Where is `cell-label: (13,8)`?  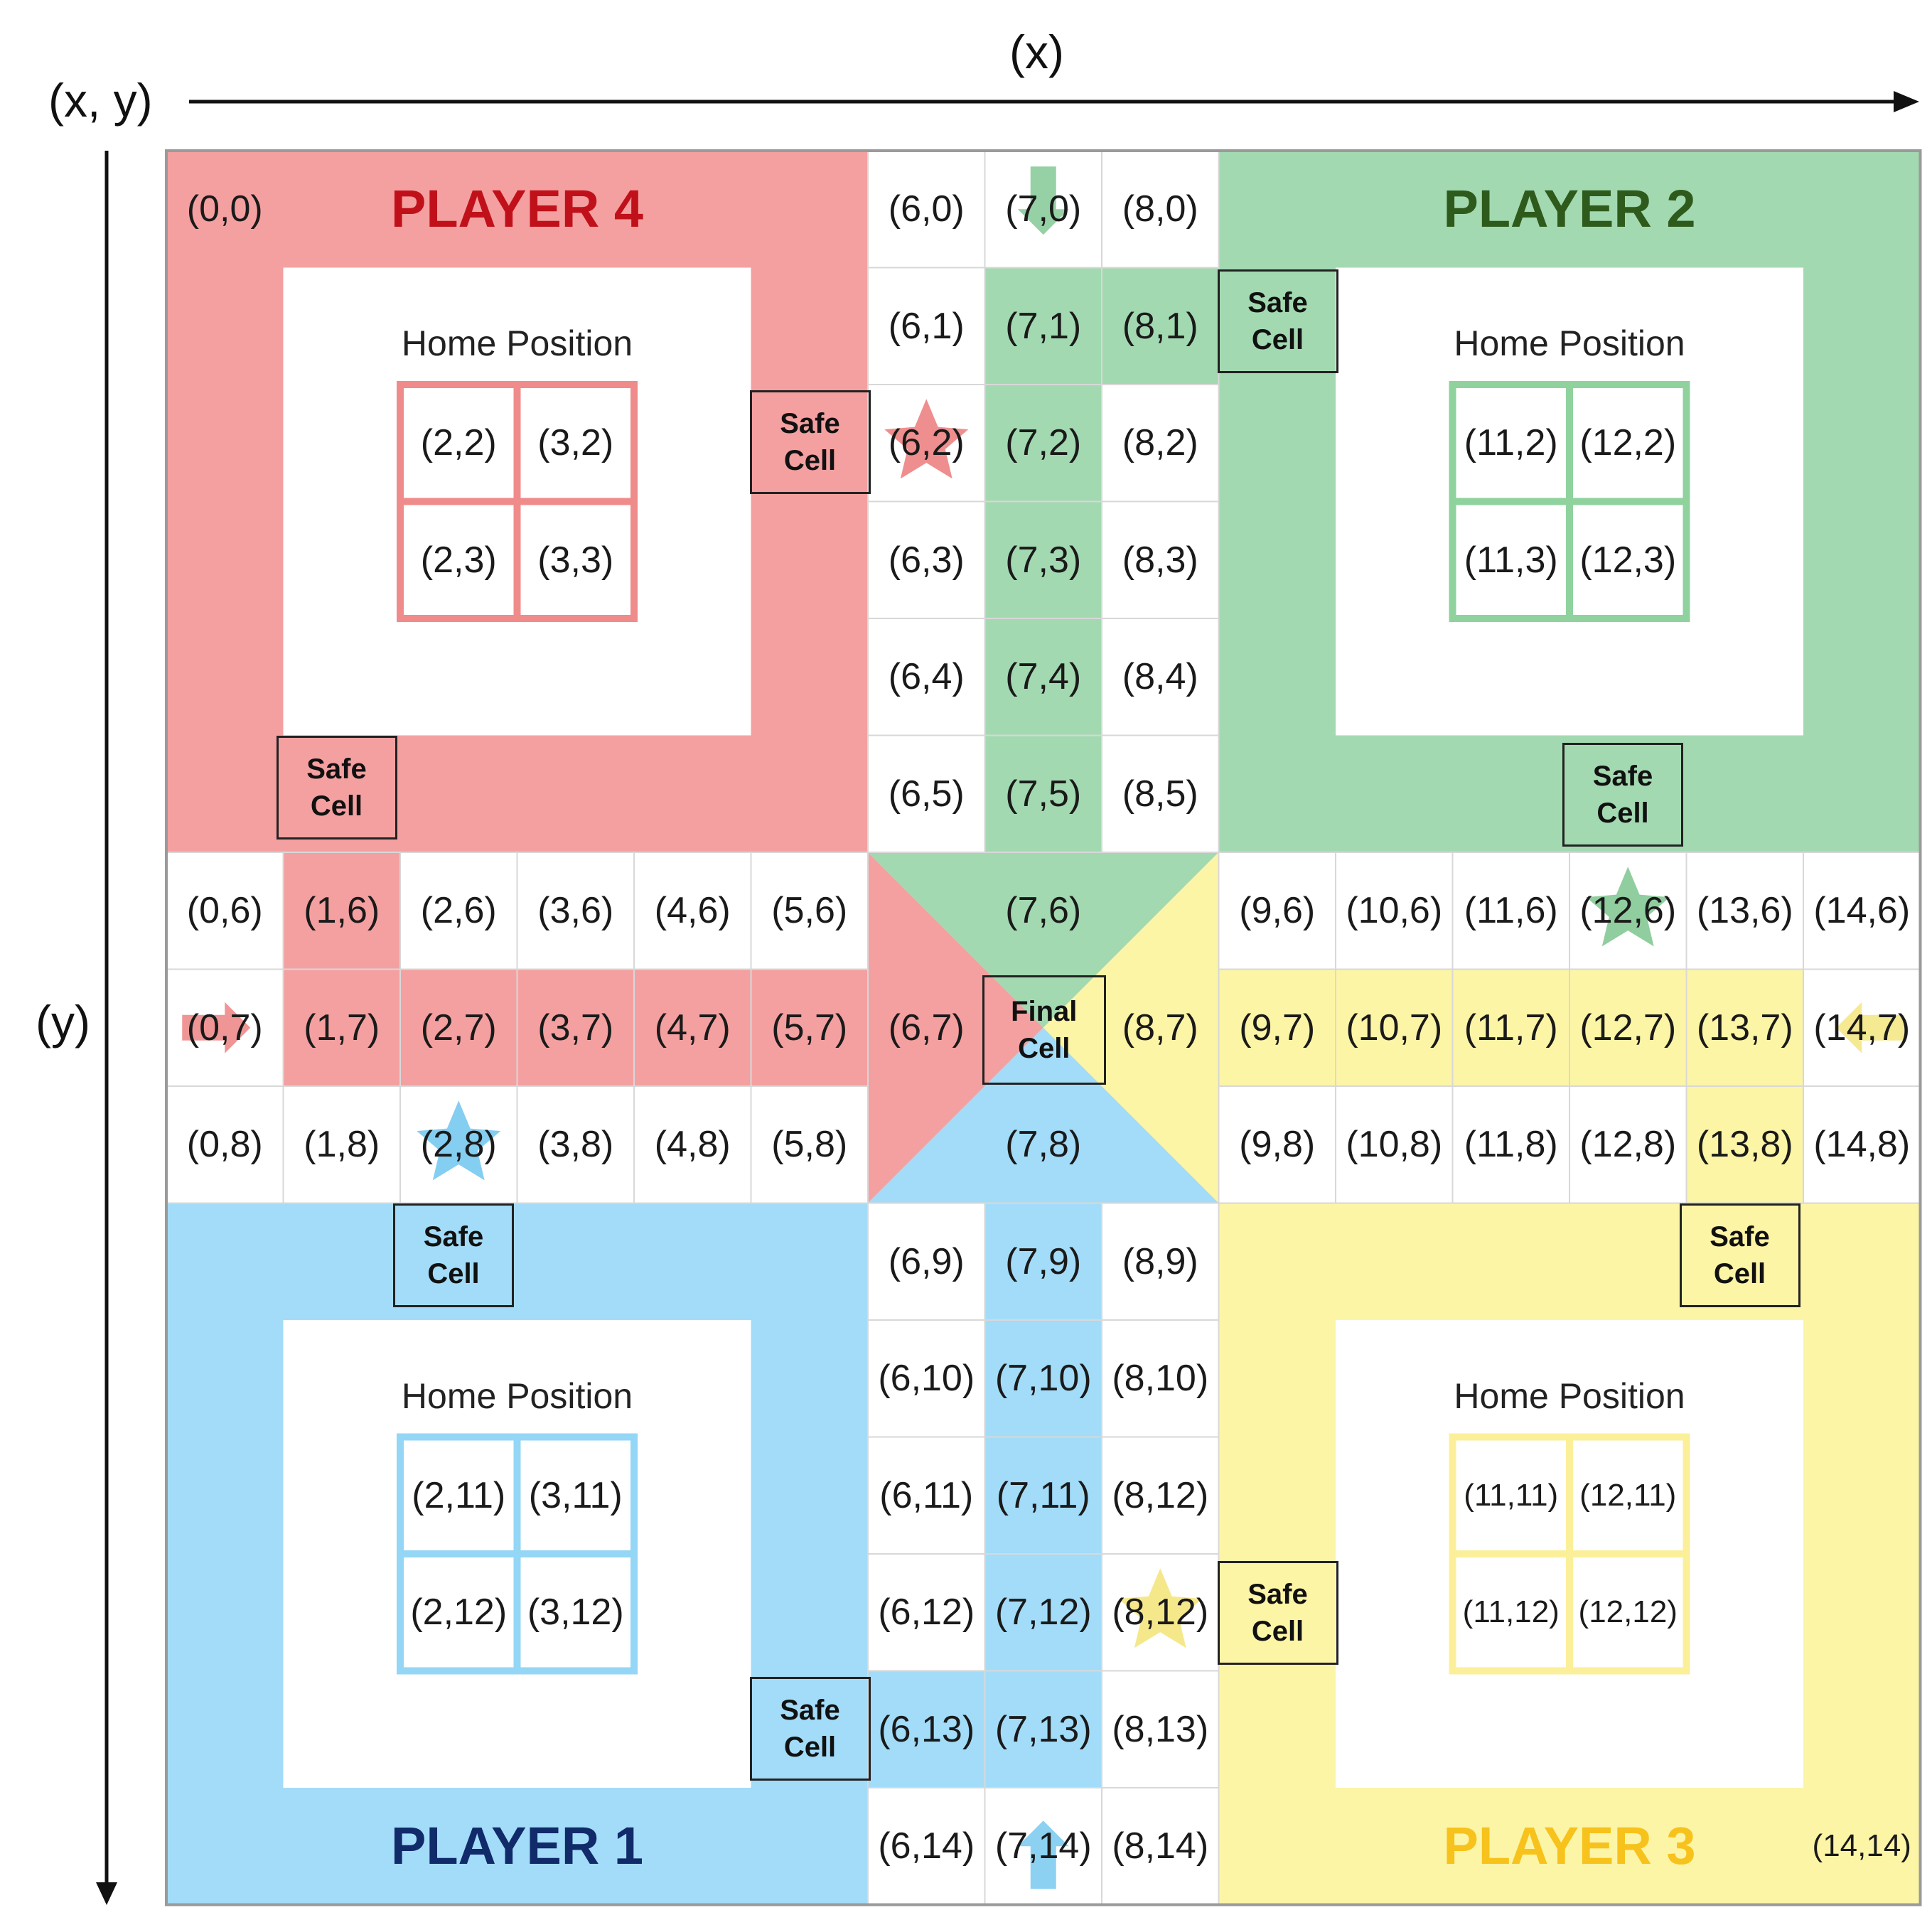 cell-label: (13,8) is located at coordinates (1744, 1145).